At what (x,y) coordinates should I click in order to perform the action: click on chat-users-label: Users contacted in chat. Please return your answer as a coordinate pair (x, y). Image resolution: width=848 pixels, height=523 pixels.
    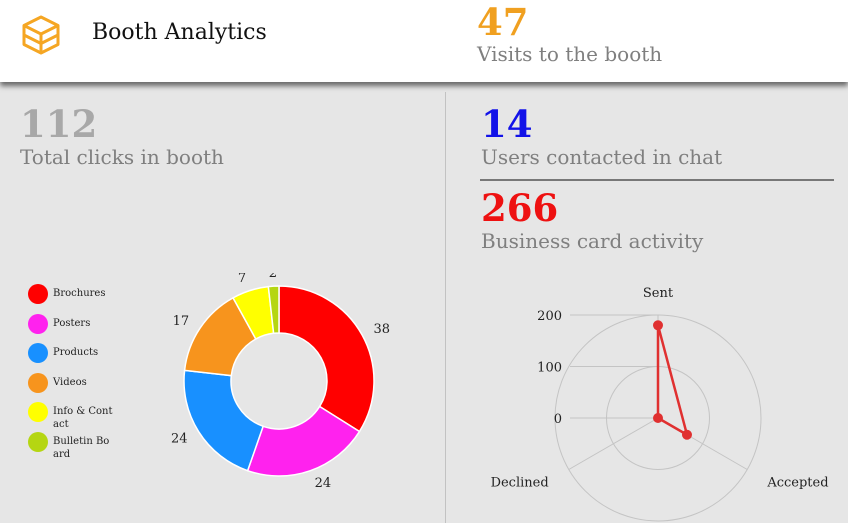
    Looking at the image, I should click on (602, 157).